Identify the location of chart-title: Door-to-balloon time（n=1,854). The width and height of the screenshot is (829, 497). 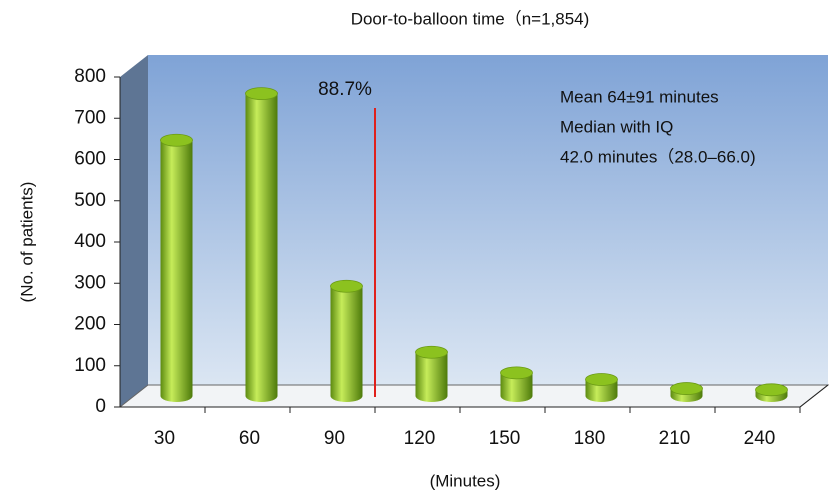
(470, 18).